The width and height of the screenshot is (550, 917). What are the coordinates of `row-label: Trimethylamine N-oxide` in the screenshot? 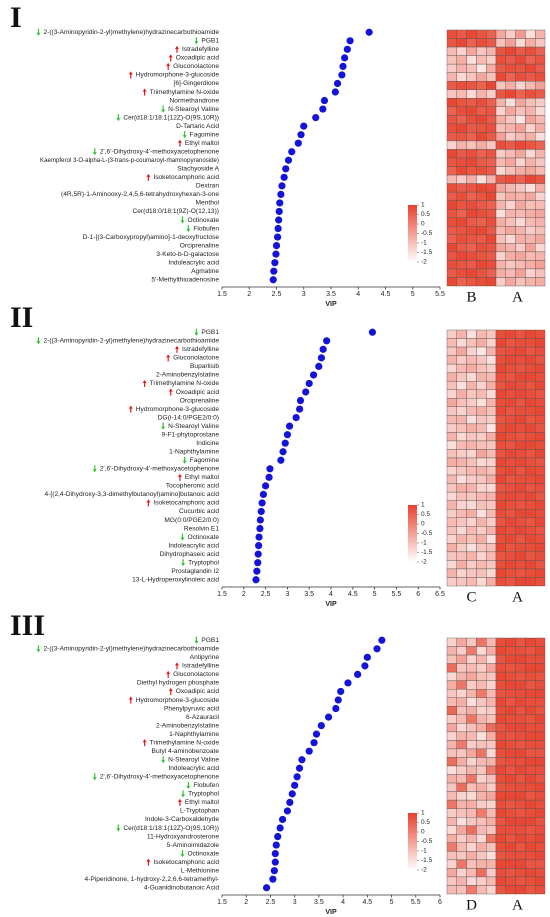 It's located at (185, 742).